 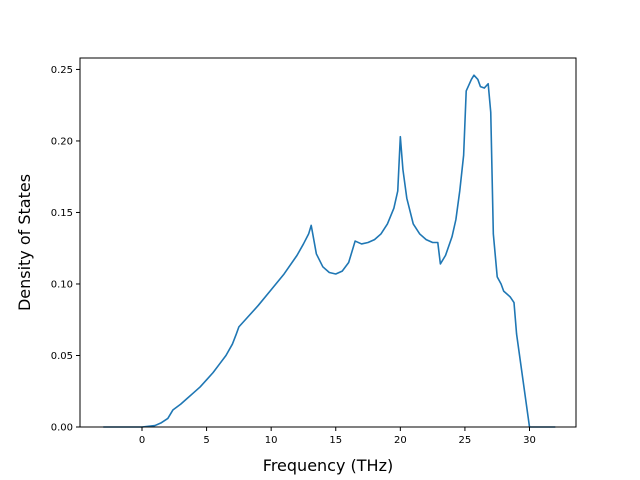 What do you see at coordinates (400, 440) in the screenshot?
I see `x-tick-label: 20` at bounding box center [400, 440].